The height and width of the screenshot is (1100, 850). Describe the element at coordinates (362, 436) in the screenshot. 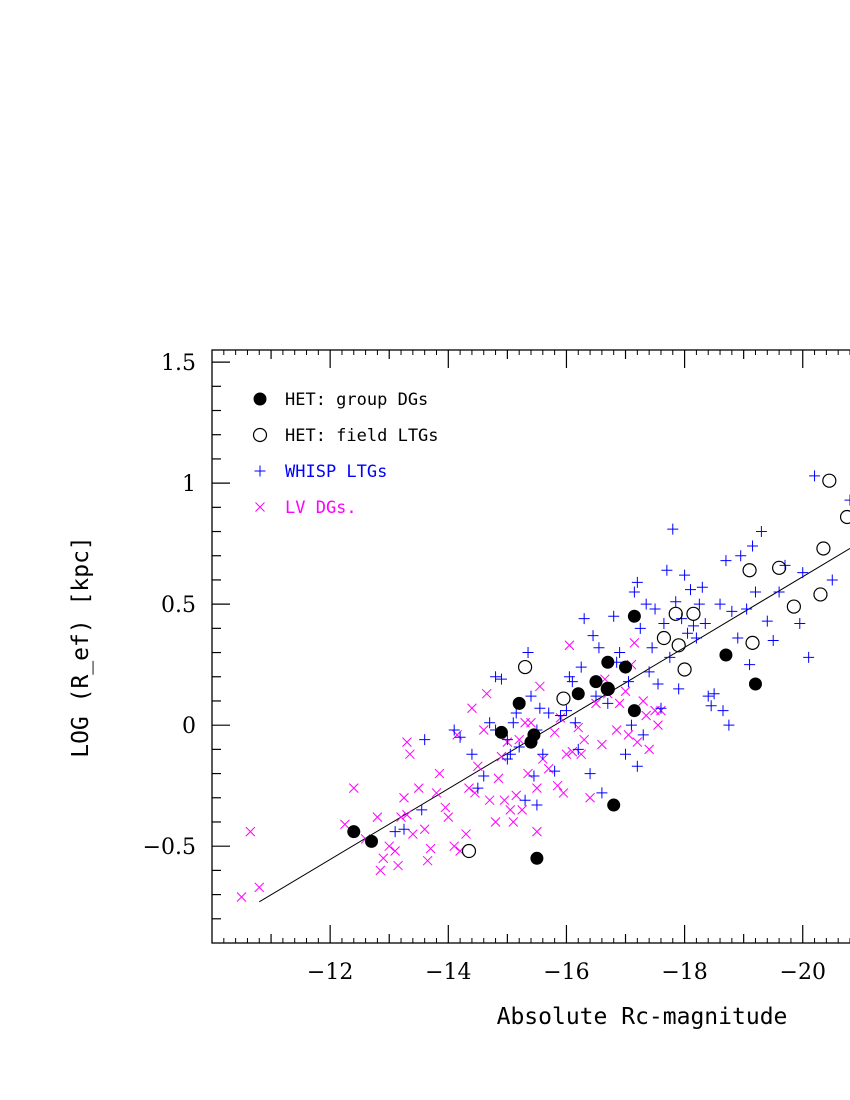

I see `legend-label-het_field: HET: field LTGs` at that location.